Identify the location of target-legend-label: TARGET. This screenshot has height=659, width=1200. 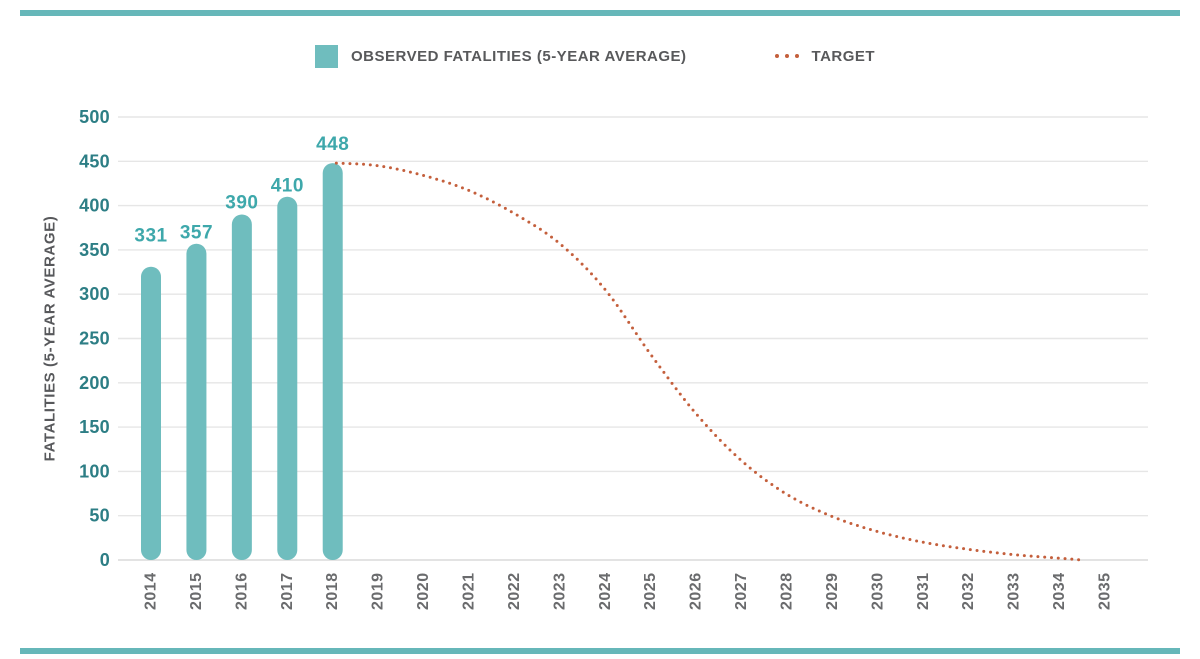
(843, 56).